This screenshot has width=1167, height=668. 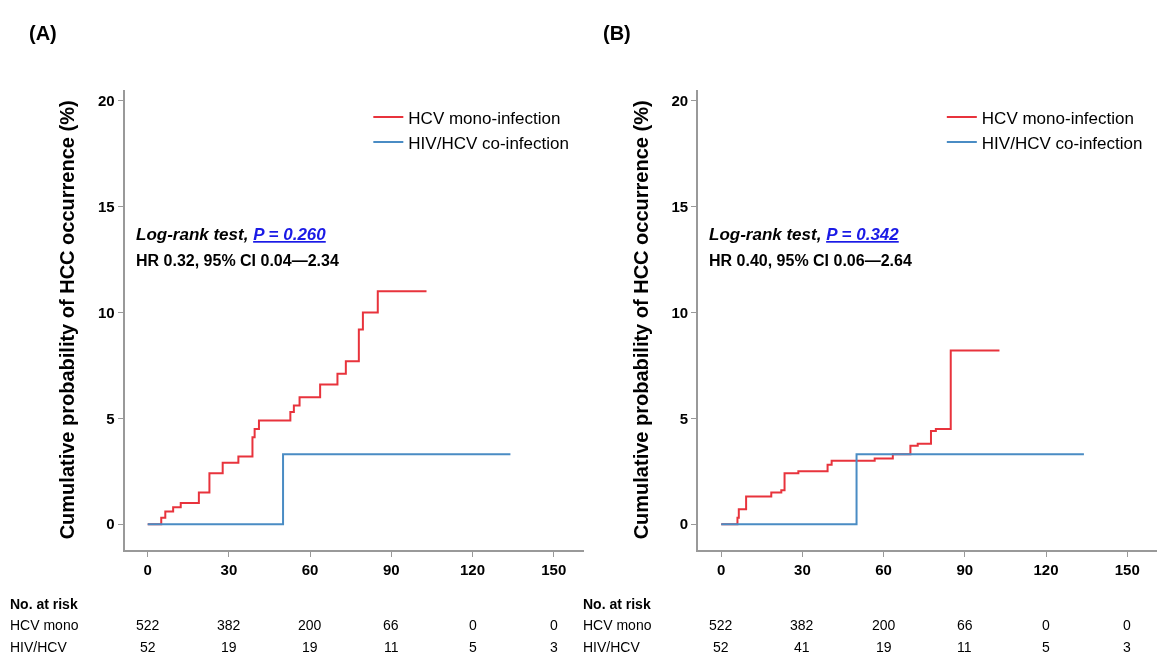 I want to click on annotation: P = 0.342, so click(x=863, y=234).